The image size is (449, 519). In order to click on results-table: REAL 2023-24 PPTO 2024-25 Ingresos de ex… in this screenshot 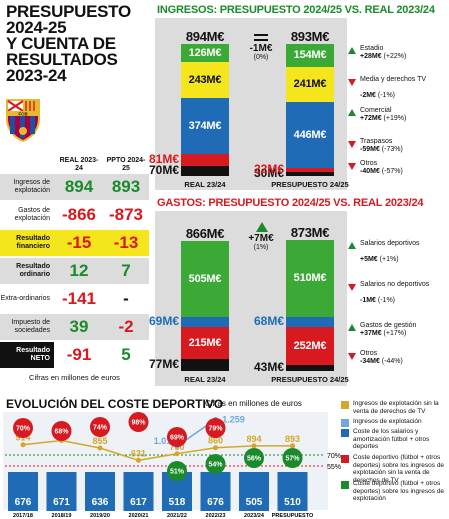, I will do `click(74, 272)`.